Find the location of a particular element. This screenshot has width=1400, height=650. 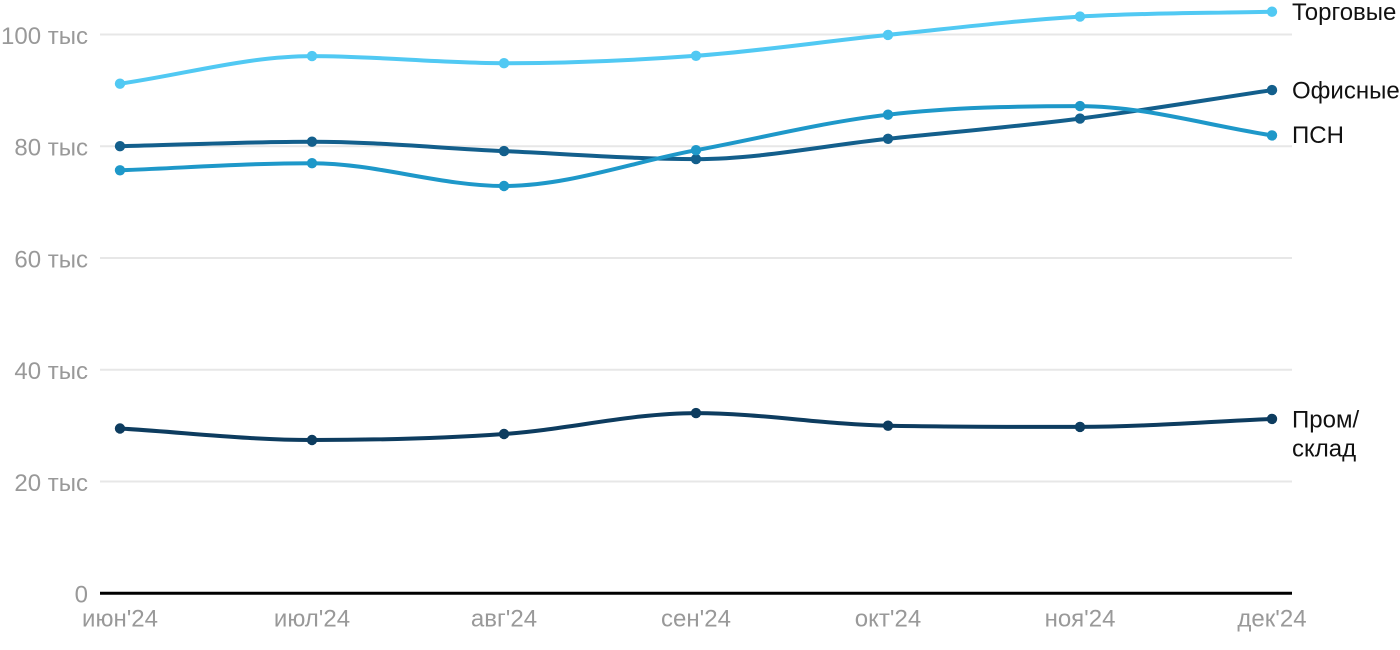

svg-text: 60 тыс is located at coordinates (51, 260).